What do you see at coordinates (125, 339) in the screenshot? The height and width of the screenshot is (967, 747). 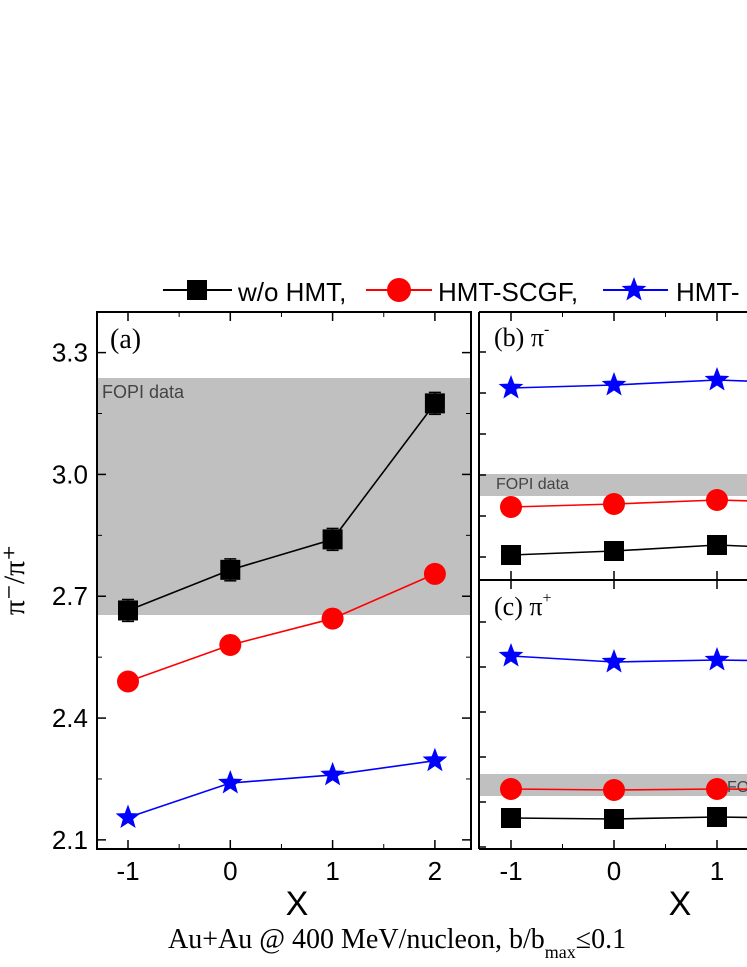 I see `panel-label: (a)` at bounding box center [125, 339].